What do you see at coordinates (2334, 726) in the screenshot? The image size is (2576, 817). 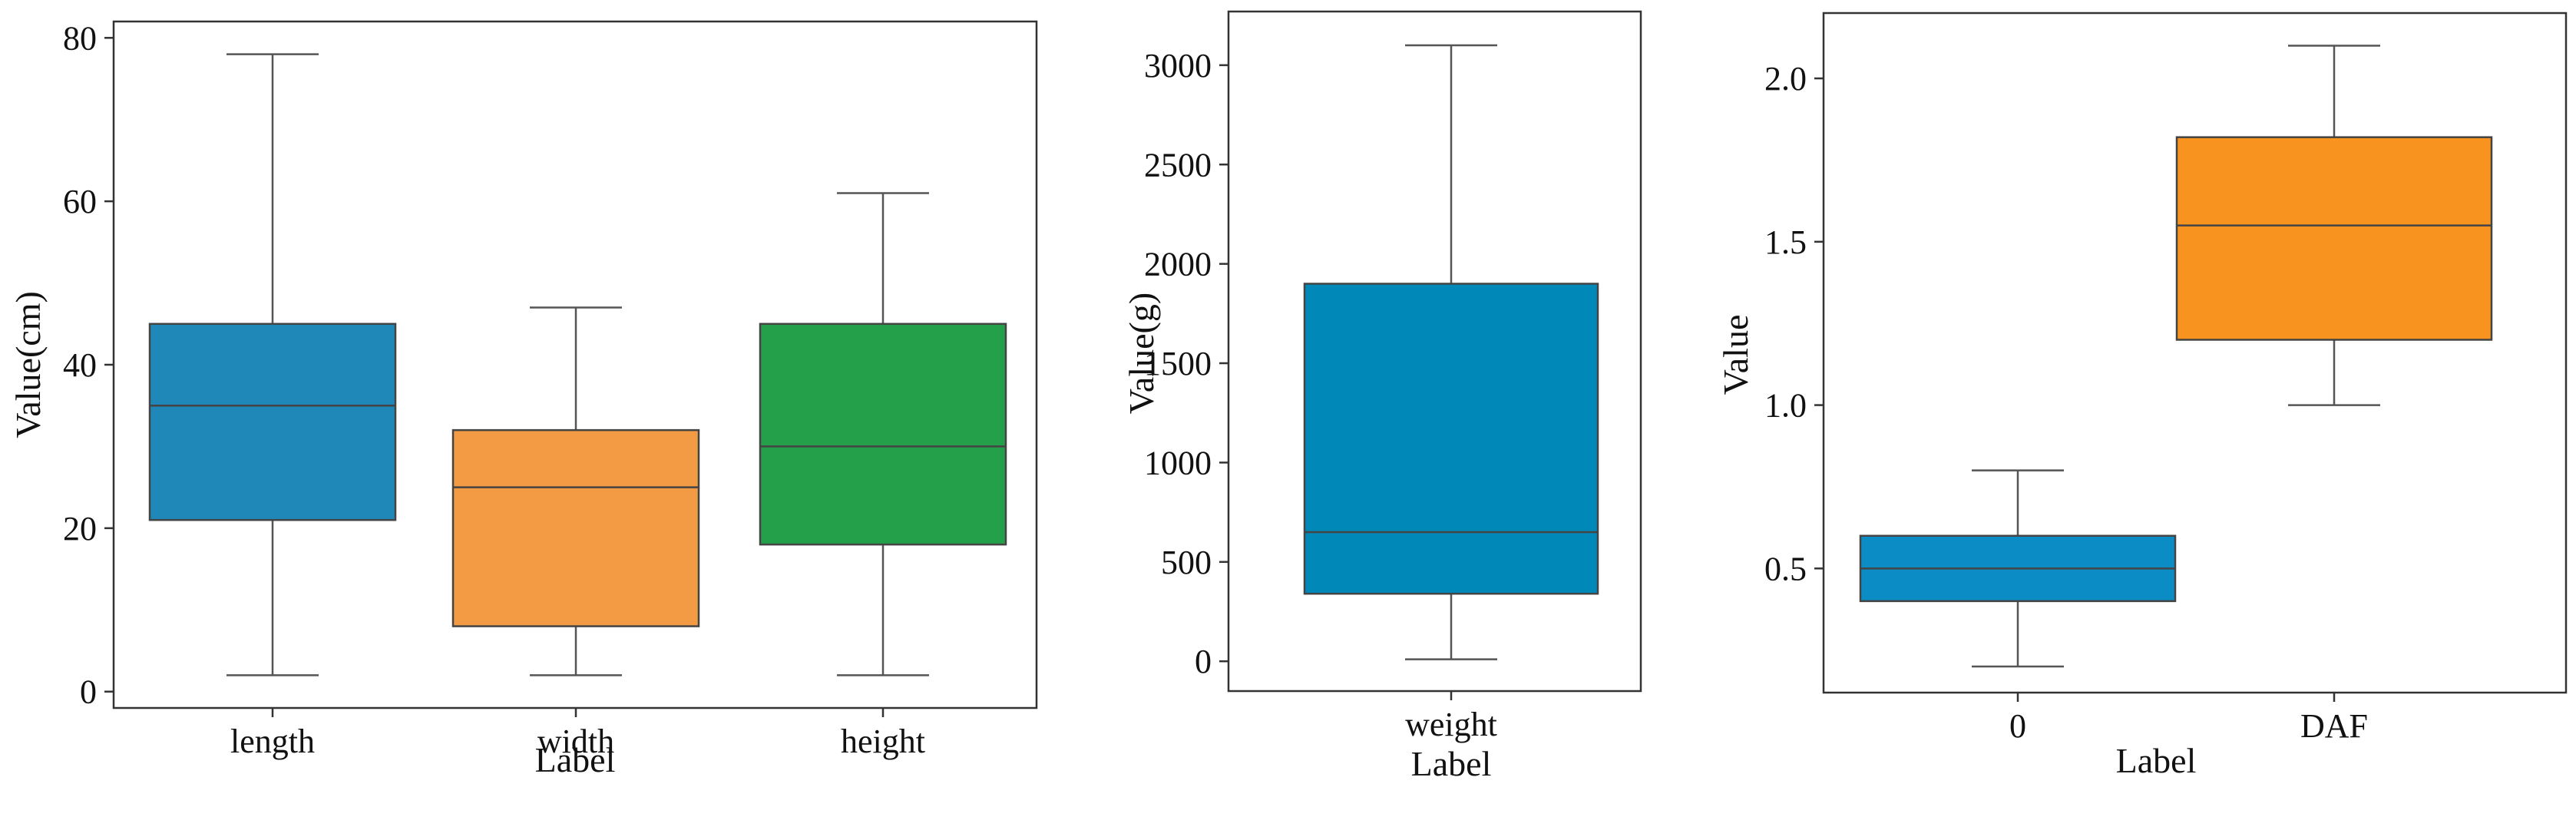 I see `x-tick-label: DAF` at bounding box center [2334, 726].